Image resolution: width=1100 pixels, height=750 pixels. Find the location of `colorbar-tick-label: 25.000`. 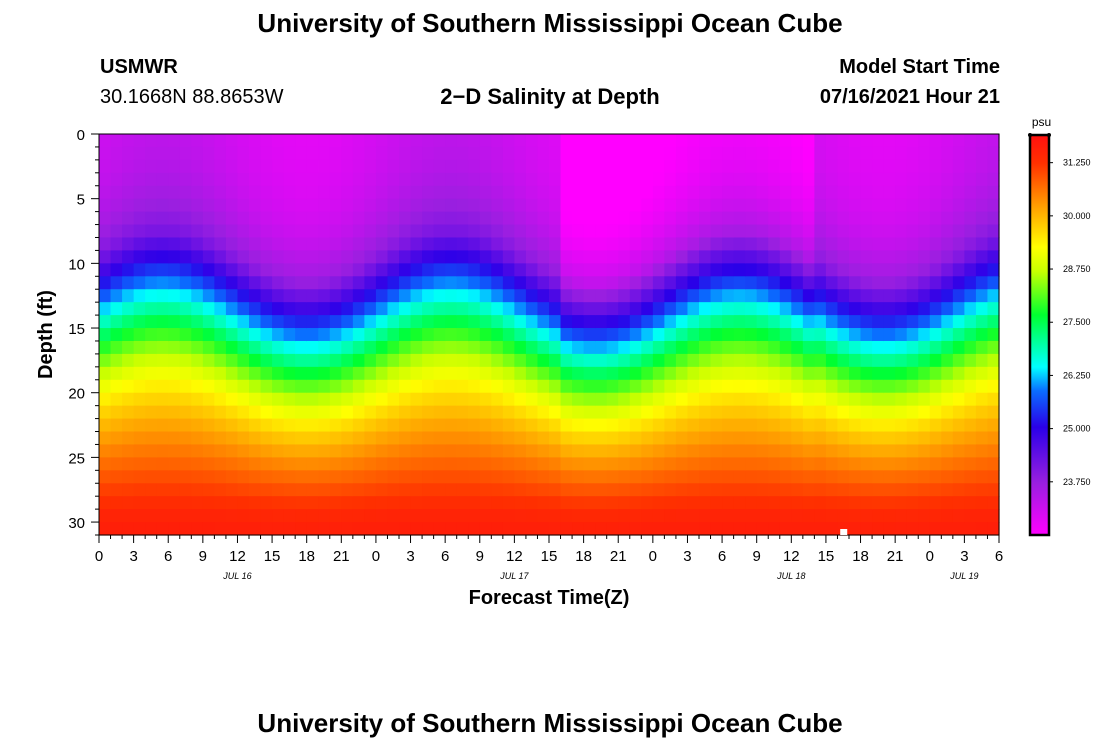

colorbar-tick-label: 25.000 is located at coordinates (1077, 429).